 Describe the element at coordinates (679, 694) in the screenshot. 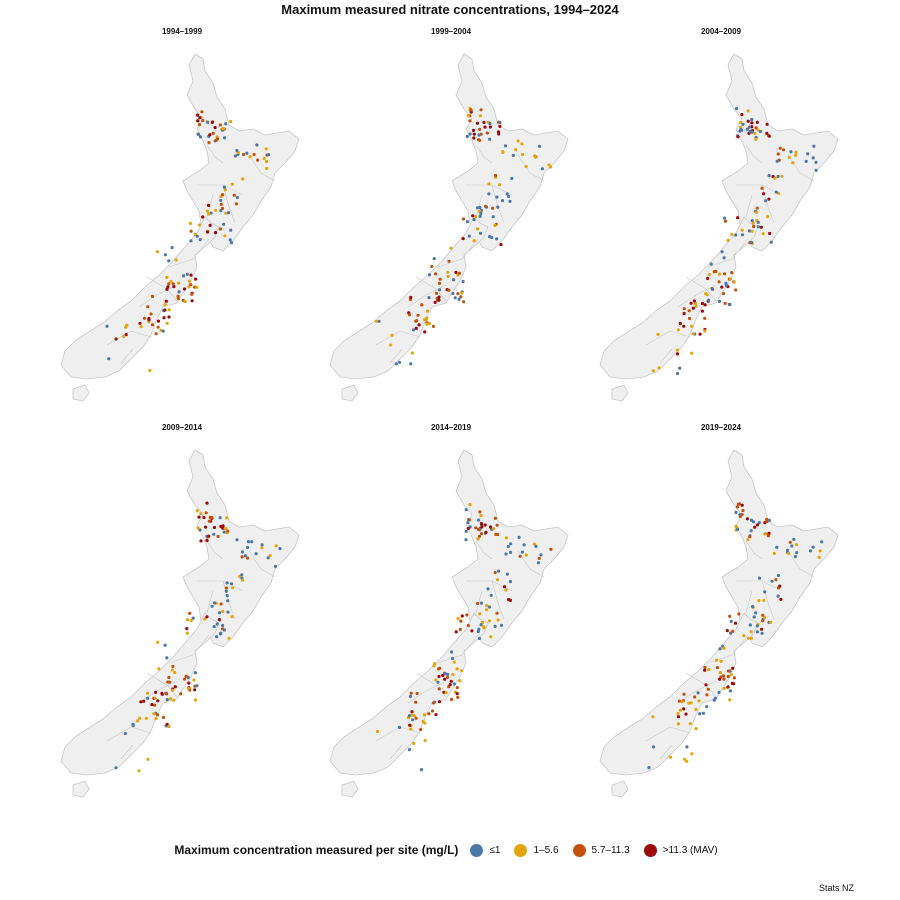

I see `south-island` at that location.